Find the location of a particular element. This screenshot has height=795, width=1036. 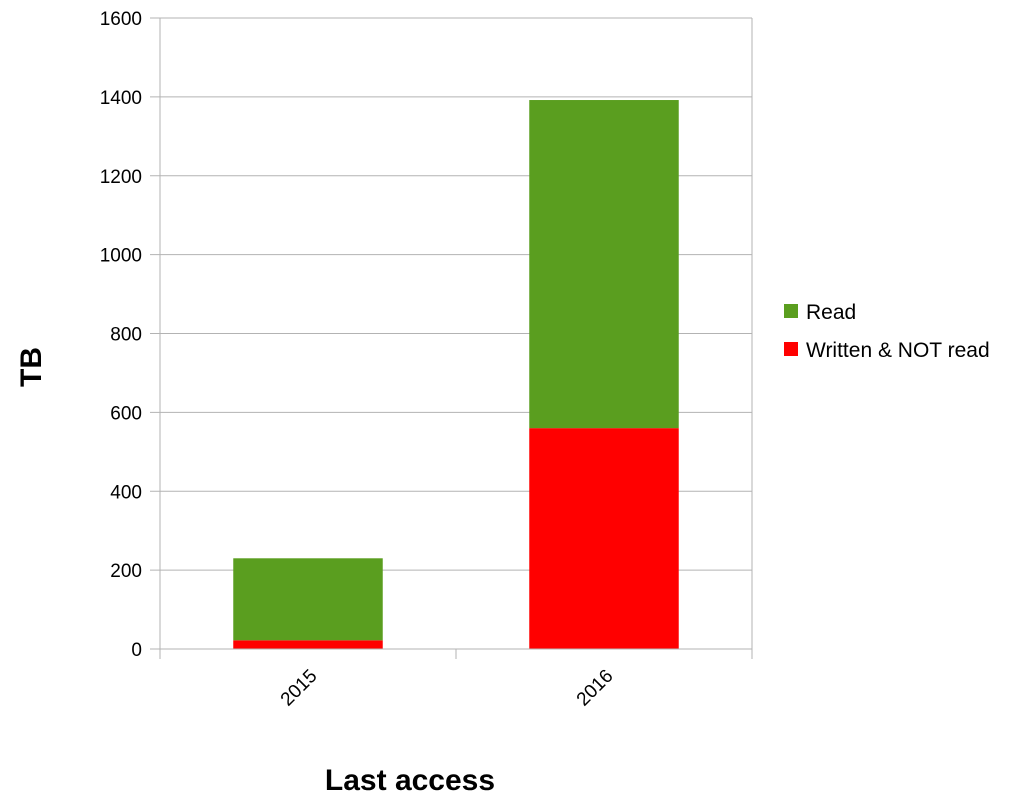

legend: Read Written & NOT read is located at coordinates (887, 331).